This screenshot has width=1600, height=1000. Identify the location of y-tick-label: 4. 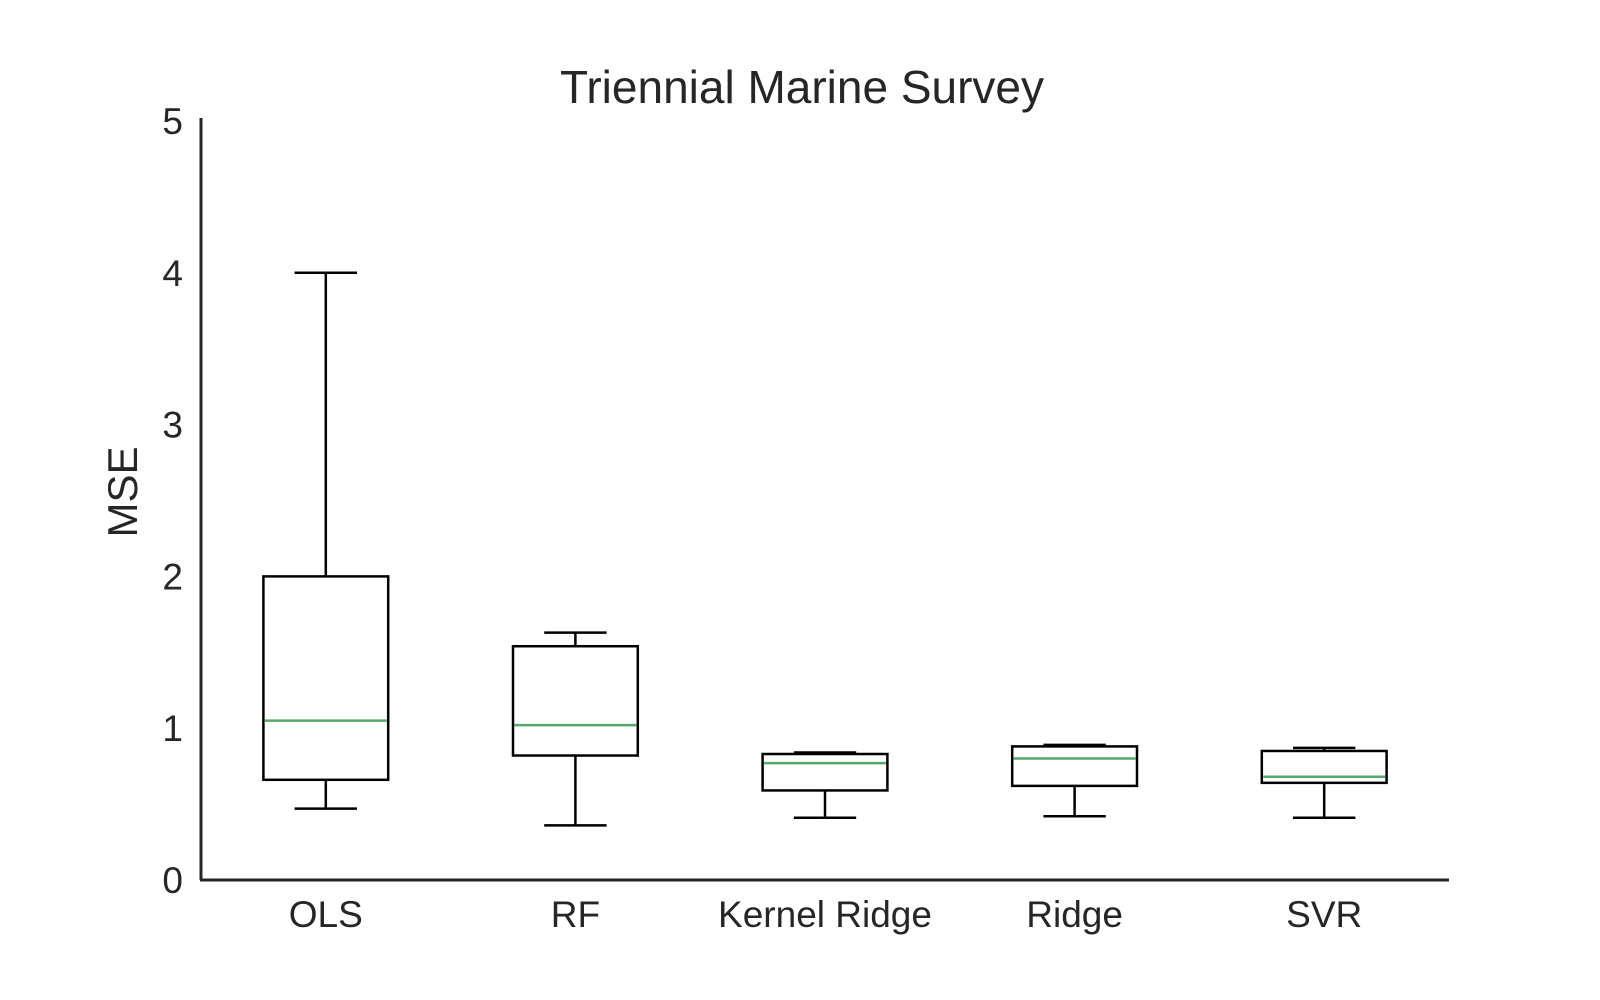
(172, 273).